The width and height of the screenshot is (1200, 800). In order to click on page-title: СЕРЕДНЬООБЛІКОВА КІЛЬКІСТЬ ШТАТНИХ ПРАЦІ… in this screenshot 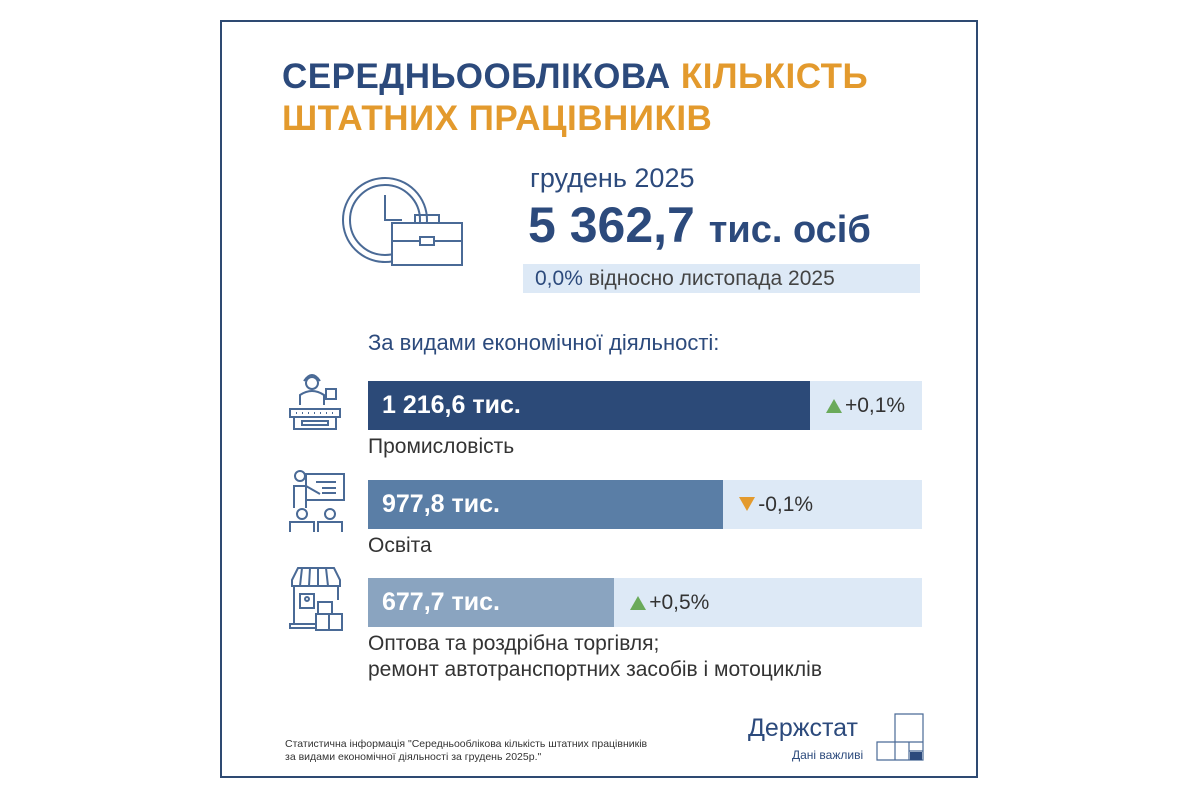, I will do `click(575, 98)`.